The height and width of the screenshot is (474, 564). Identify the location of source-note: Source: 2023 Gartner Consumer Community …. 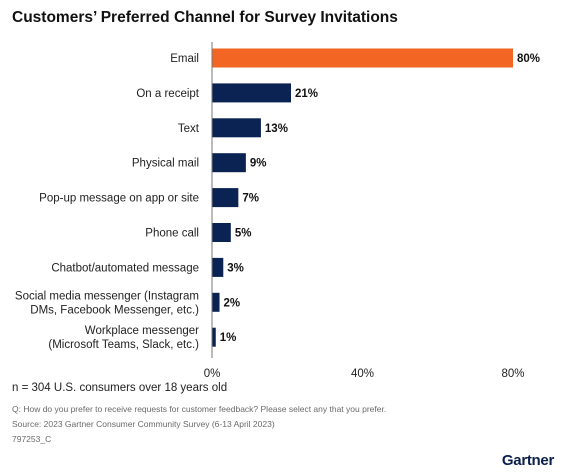
(143, 424).